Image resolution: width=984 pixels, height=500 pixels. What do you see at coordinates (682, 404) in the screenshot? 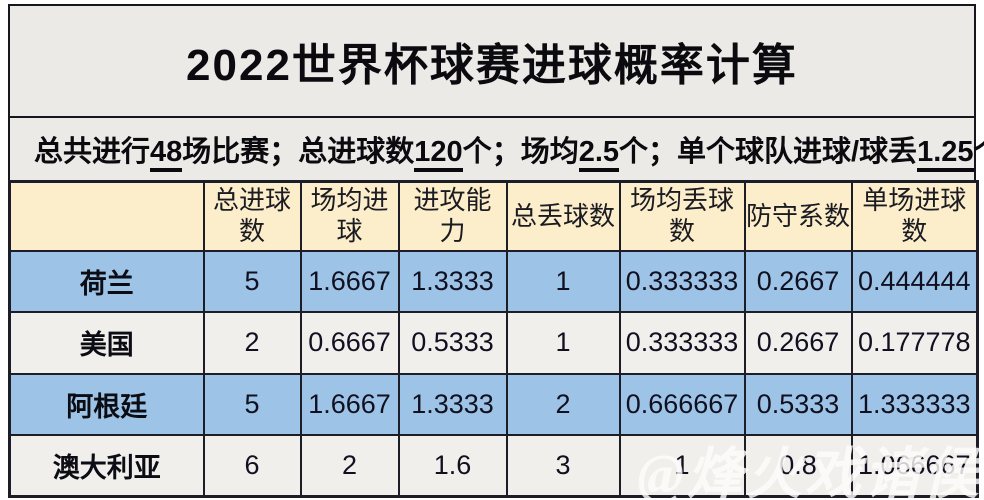
I see `cell-conceded-per-match: 0.666667` at bounding box center [682, 404].